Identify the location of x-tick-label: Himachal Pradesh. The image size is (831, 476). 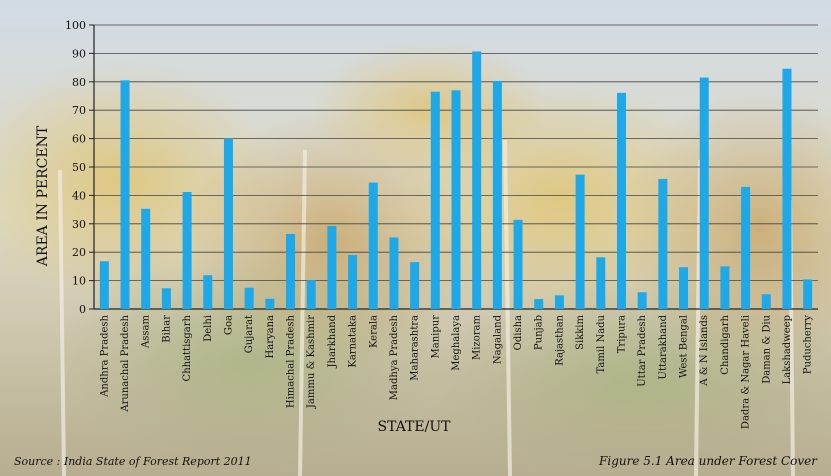
(291, 361).